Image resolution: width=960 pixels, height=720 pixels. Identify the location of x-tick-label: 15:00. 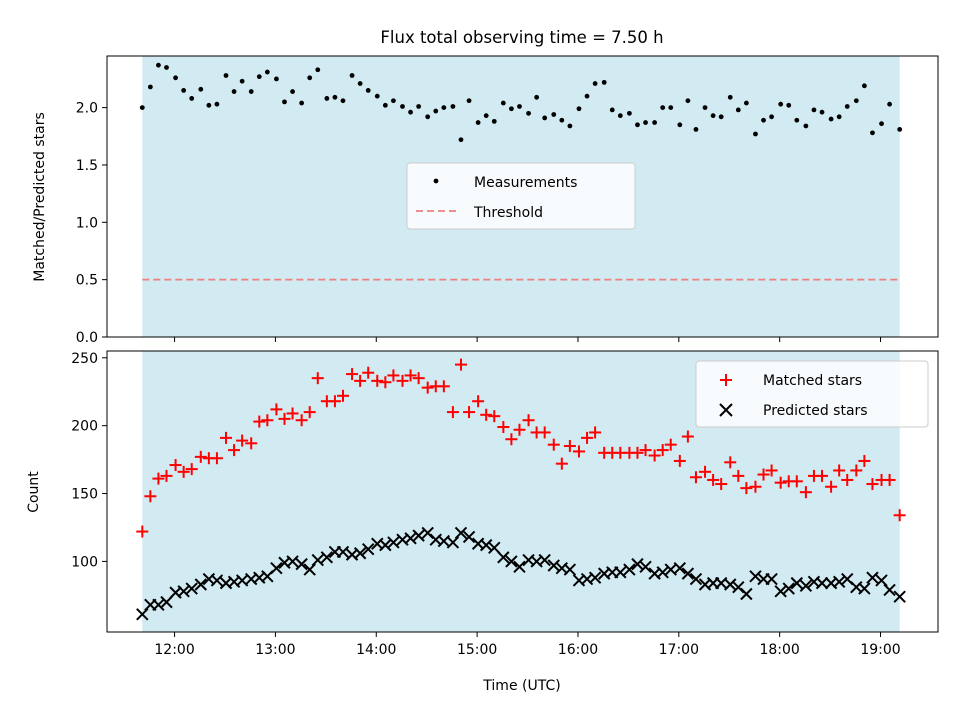
(477, 650).